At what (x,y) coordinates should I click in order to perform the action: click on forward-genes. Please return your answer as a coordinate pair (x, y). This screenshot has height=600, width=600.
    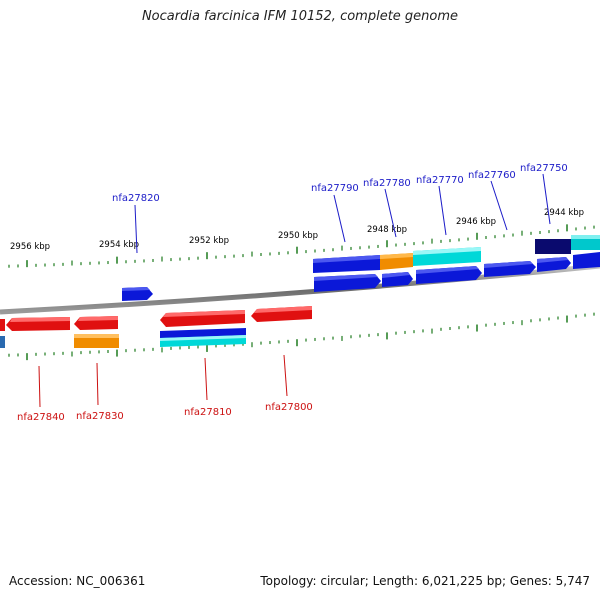
    Looking at the image, I should click on (361, 268).